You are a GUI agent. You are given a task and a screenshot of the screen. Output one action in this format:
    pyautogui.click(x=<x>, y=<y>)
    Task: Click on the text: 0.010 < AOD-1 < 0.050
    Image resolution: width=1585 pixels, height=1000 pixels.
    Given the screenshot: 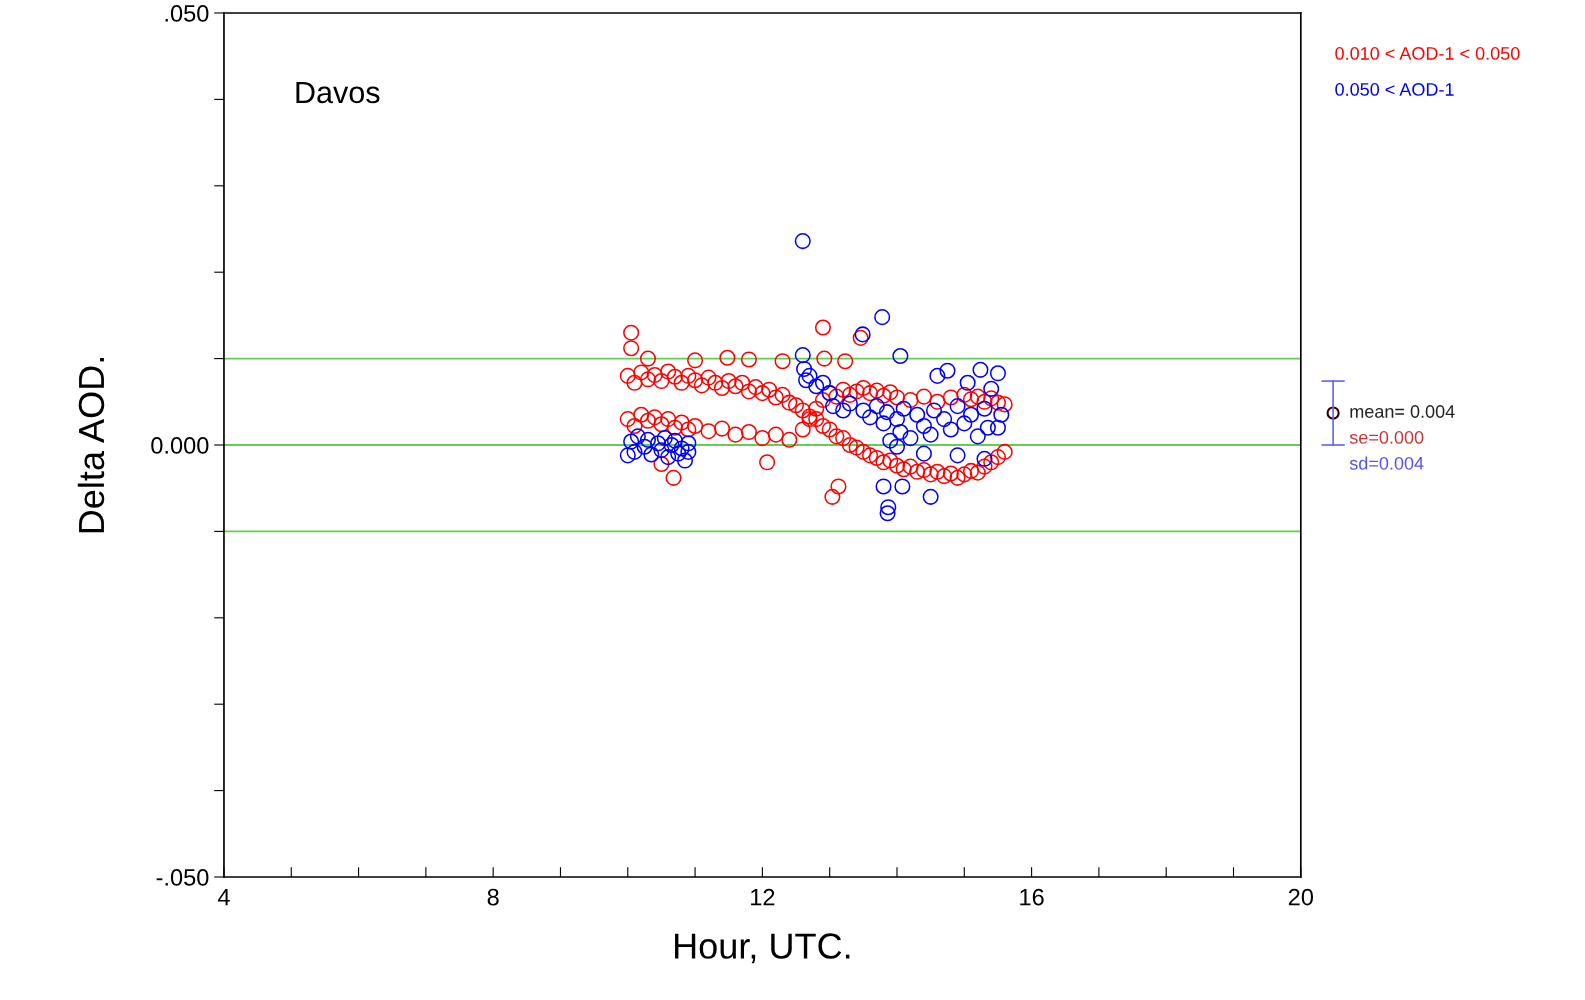 What is the action you would take?
    pyautogui.click(x=1427, y=53)
    